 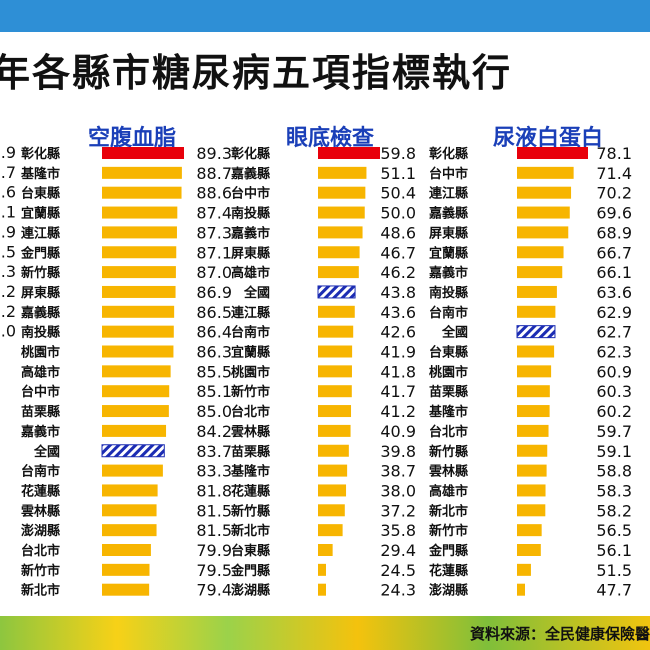 What do you see at coordinates (132, 138) in the screenshot?
I see `chart-heading: 空腹血脂` at bounding box center [132, 138].